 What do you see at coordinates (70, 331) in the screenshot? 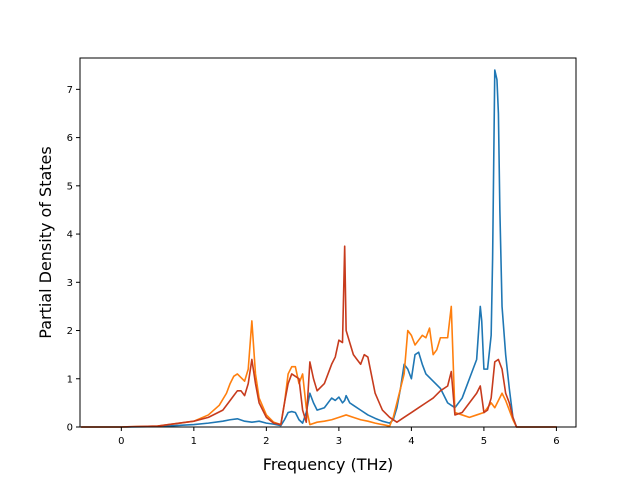
I see `y-tick-label: 2` at bounding box center [70, 331].